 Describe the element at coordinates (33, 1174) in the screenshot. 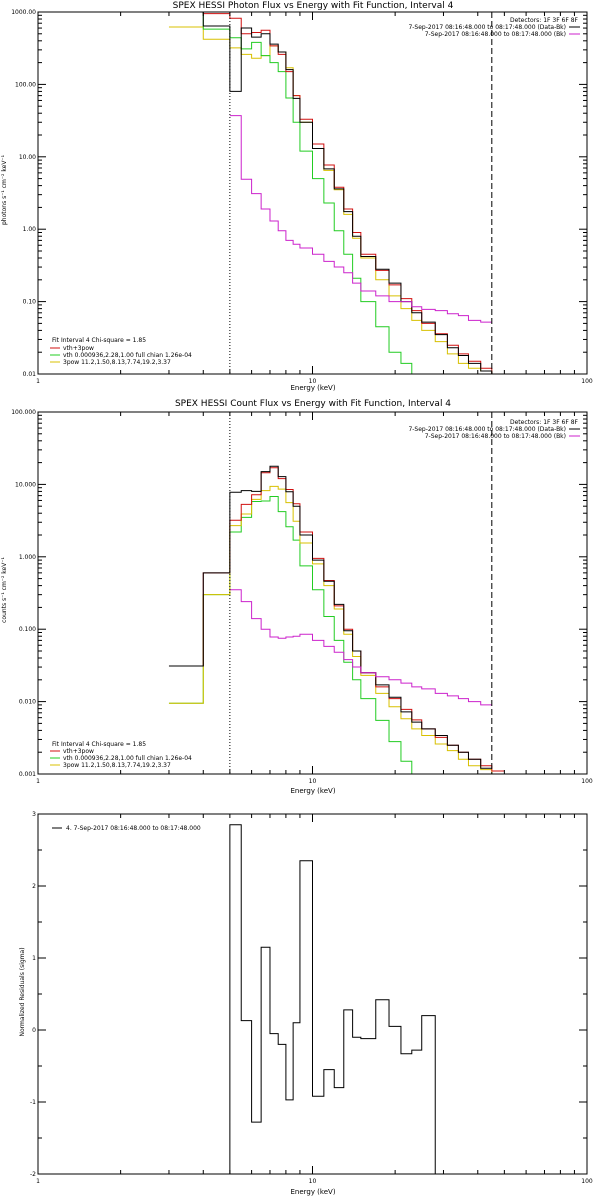

I see `y-tick-label: -2` at that location.